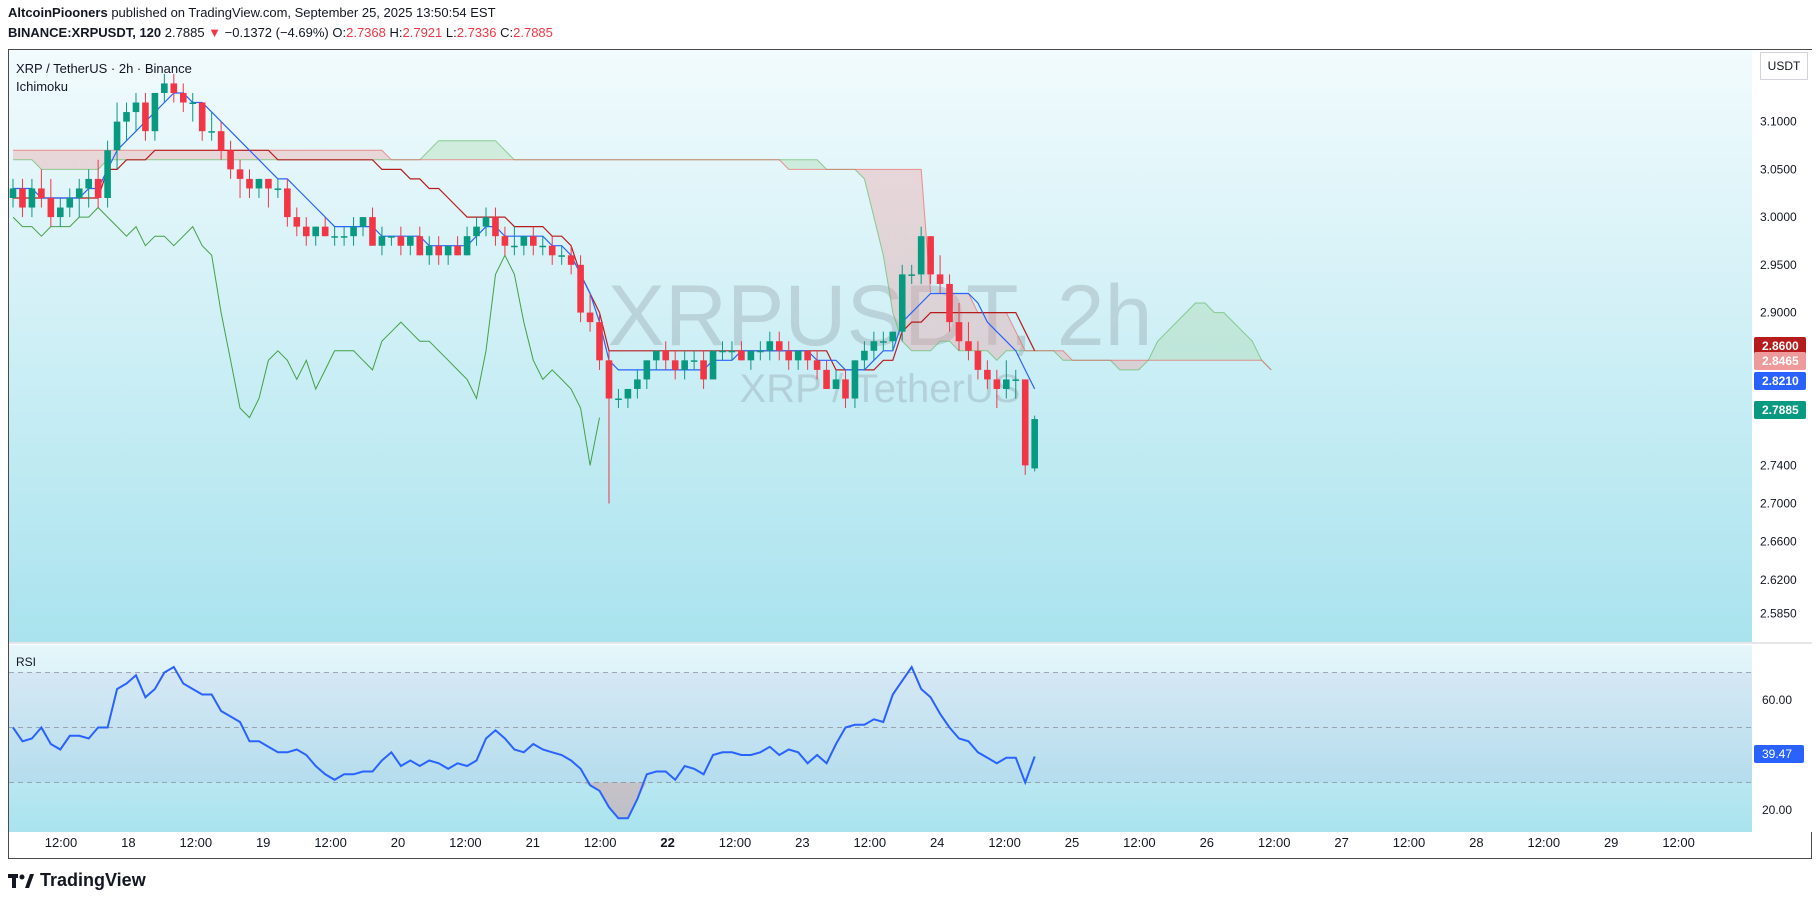 The image size is (1820, 900). Describe the element at coordinates (1777, 700) in the screenshot. I see `rsi-tick-label: 60.00` at that location.